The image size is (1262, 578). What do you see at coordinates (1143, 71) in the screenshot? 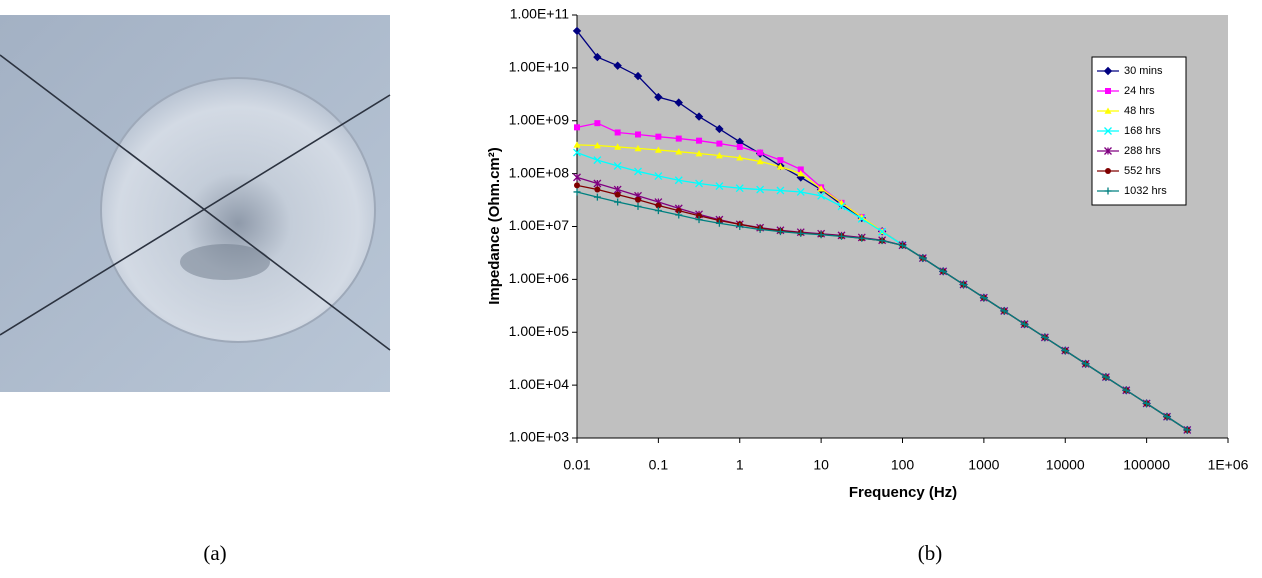
I see `legend-label: 30 mins` at bounding box center [1143, 71].